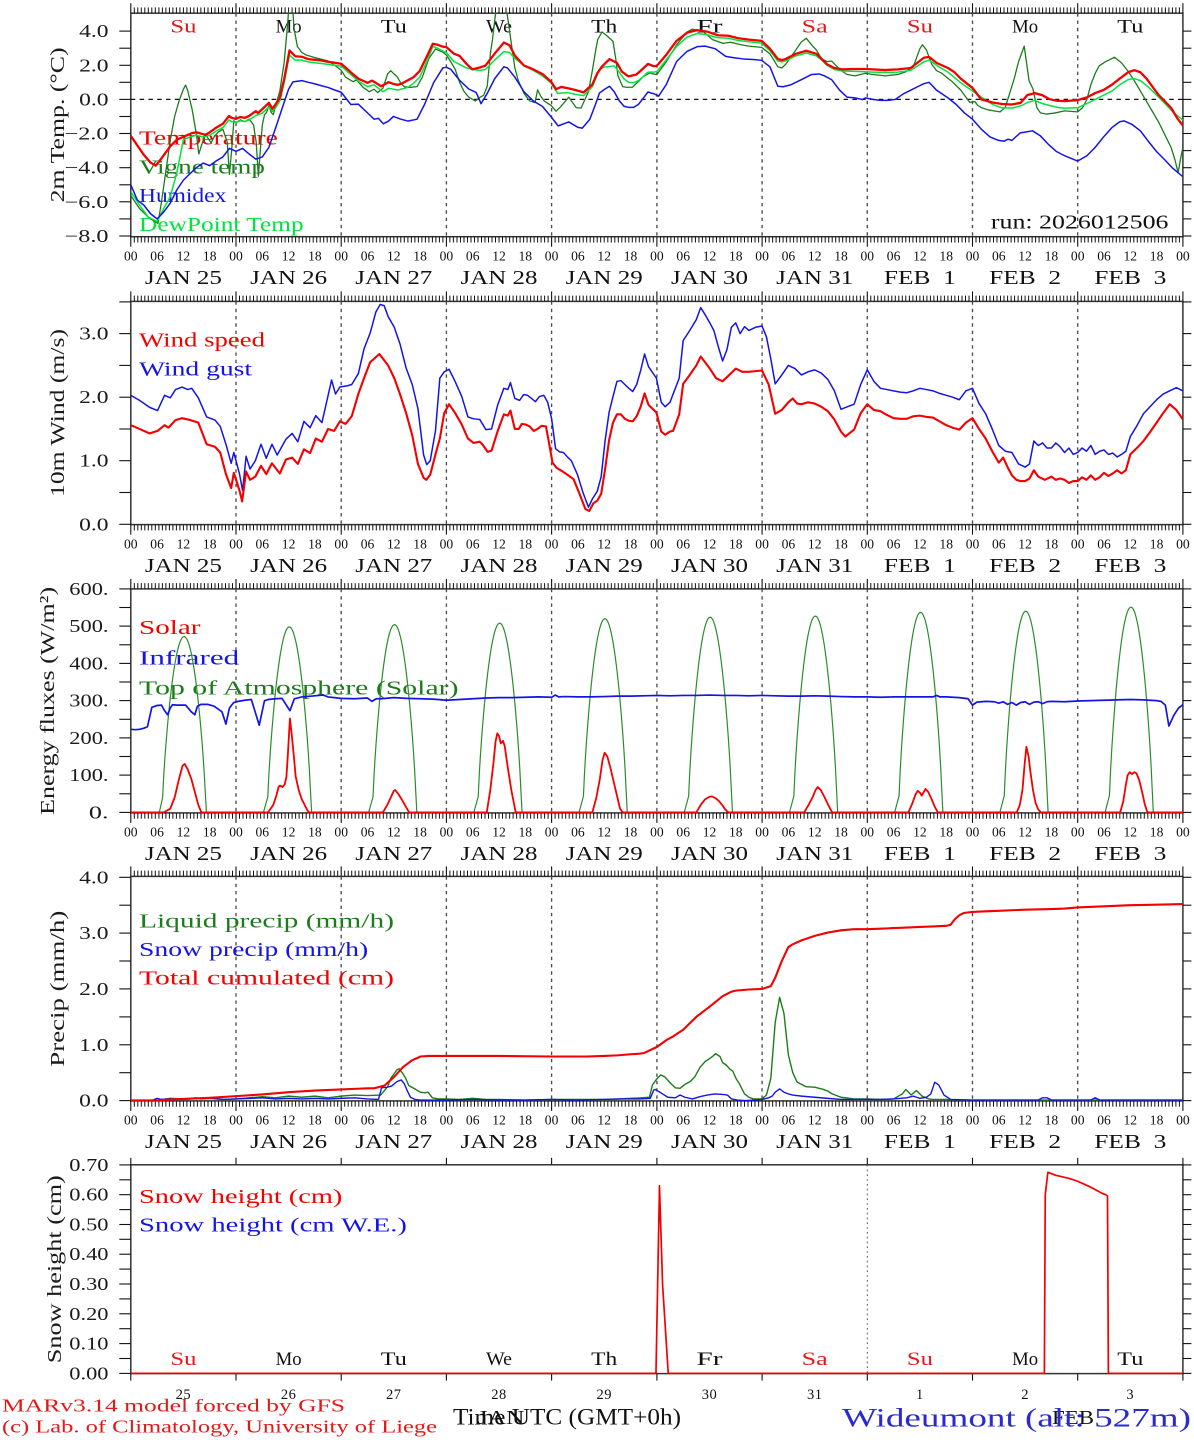 Image resolution: width=1194 pixels, height=1445 pixels. I want to click on svg-text: Humidex, so click(182, 196).